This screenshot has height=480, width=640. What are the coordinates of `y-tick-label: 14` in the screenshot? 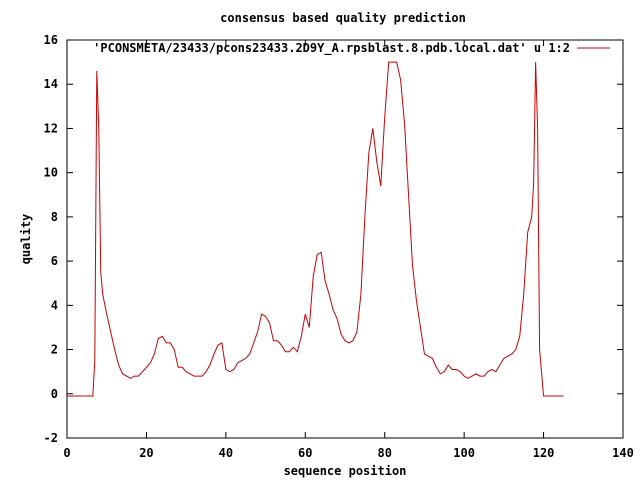 It's located at (51, 84).